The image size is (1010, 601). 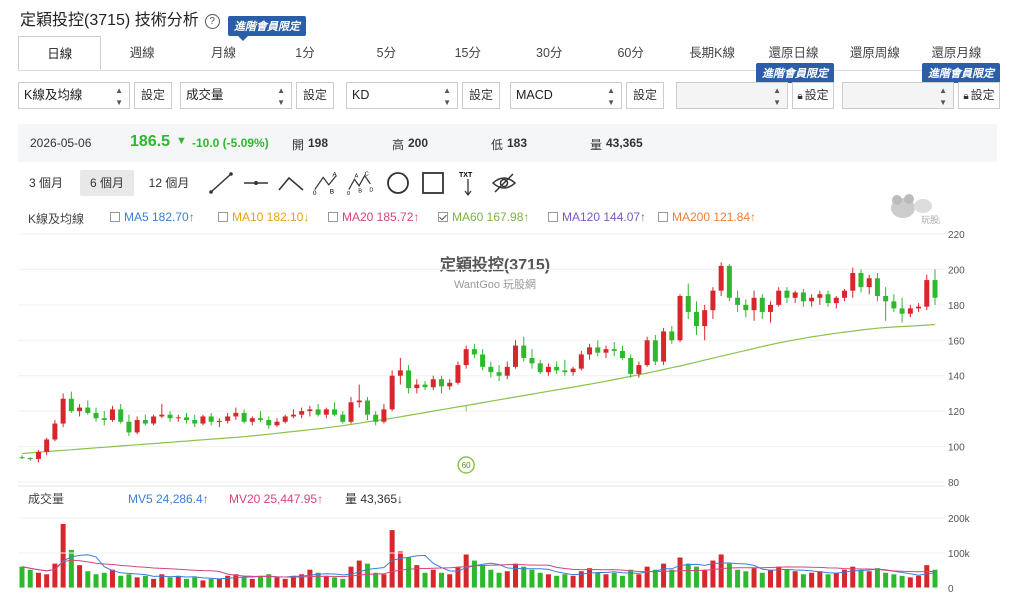 What do you see at coordinates (74, 95) in the screenshot?
I see `indicator-select-1: K線及均線 ▲ ▼` at bounding box center [74, 95].